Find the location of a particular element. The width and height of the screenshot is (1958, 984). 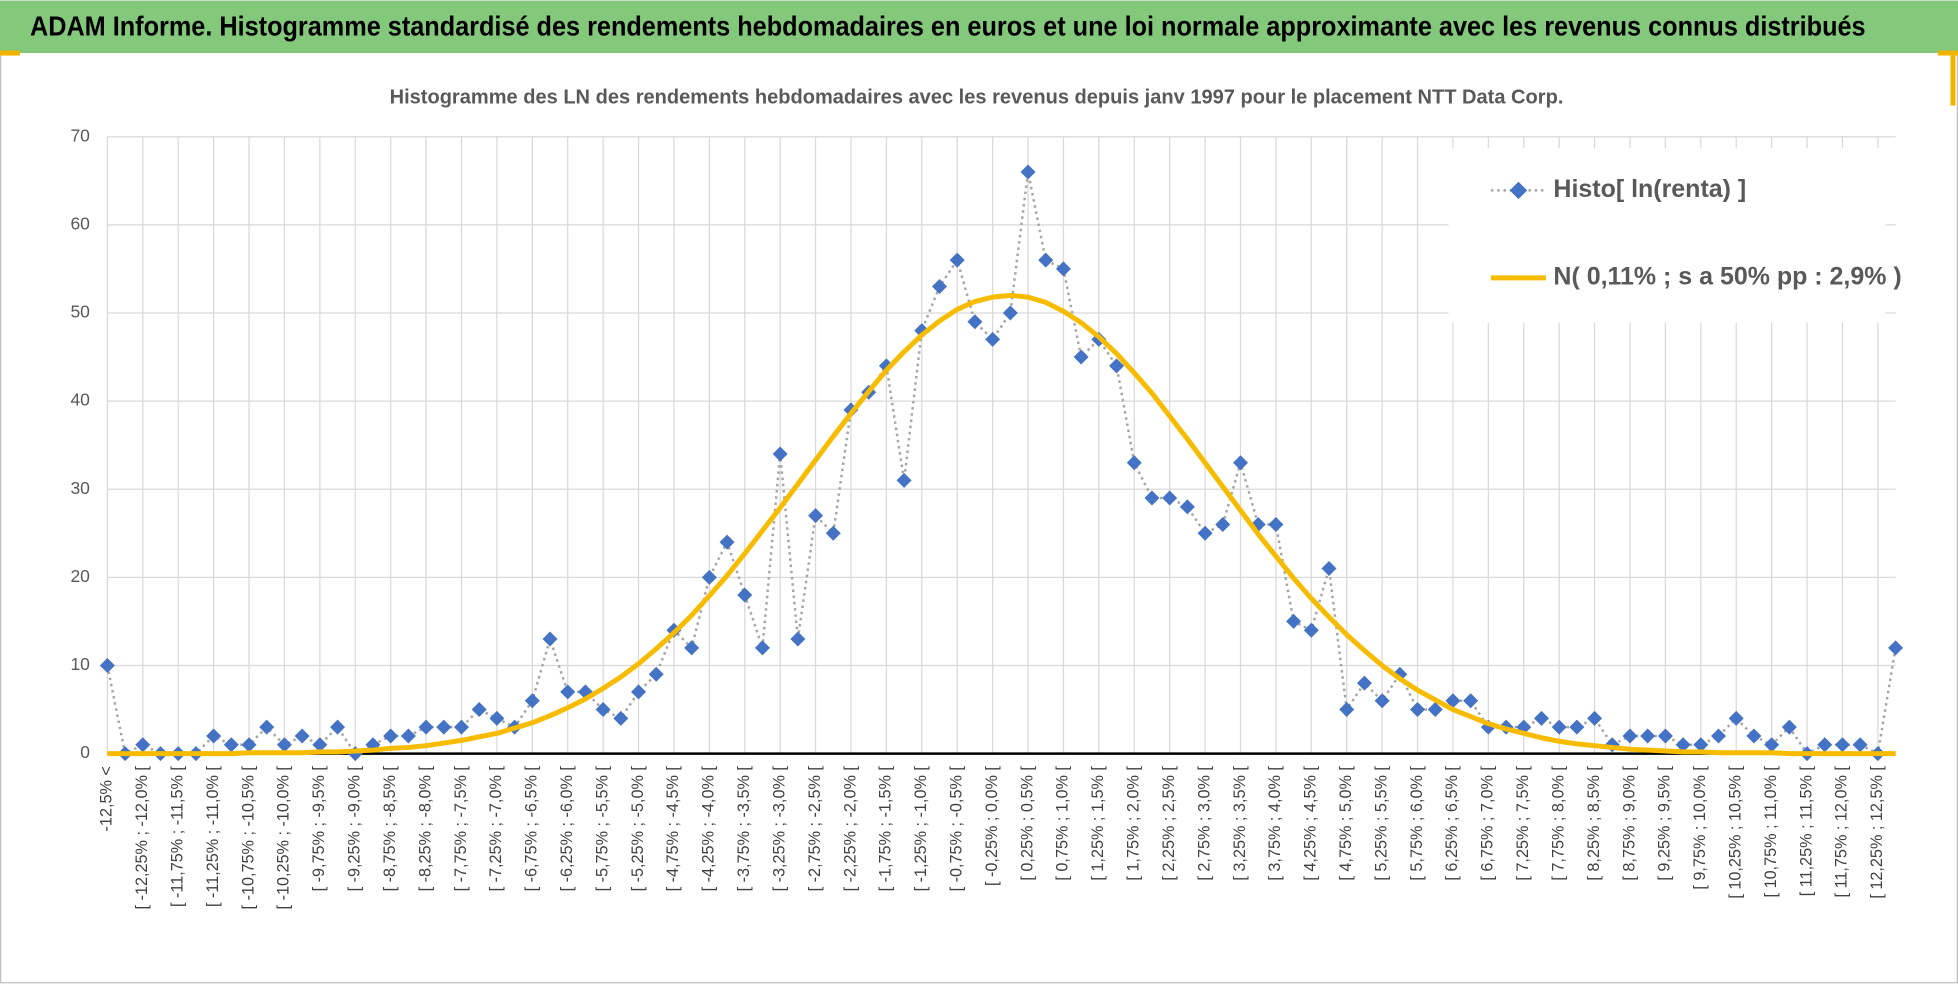

x-tick-label: [ -5,25% ; -5,0% [ is located at coordinates (638, 829).